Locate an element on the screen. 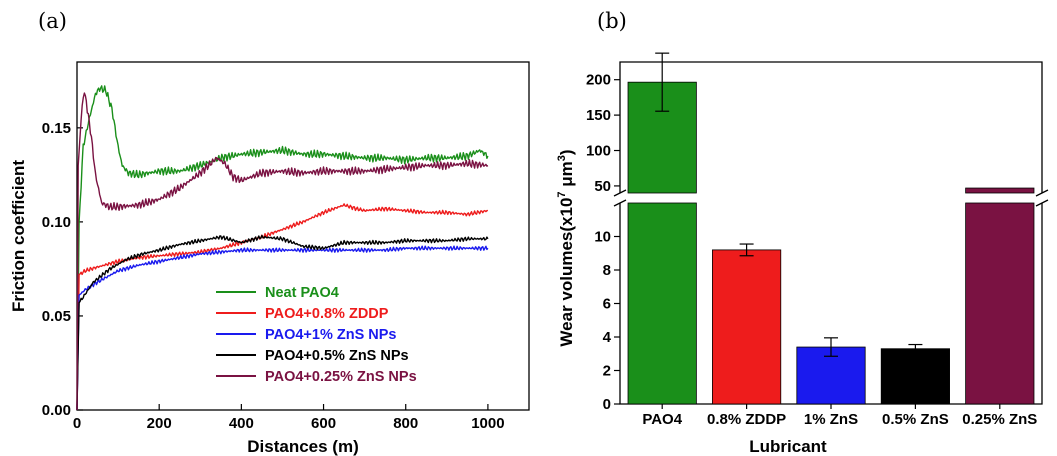 The image size is (1057, 456). category-label-5: 0.25% ZnS is located at coordinates (999, 419).